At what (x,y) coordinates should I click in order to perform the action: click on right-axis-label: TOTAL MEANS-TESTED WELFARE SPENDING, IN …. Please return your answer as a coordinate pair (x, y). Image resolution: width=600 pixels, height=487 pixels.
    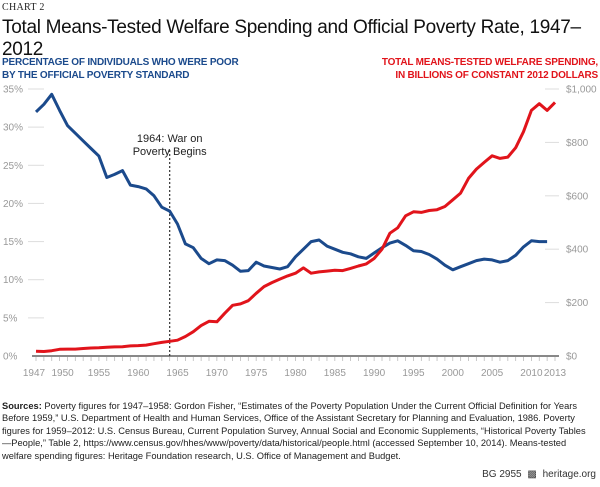
    Looking at the image, I should click on (490, 69).